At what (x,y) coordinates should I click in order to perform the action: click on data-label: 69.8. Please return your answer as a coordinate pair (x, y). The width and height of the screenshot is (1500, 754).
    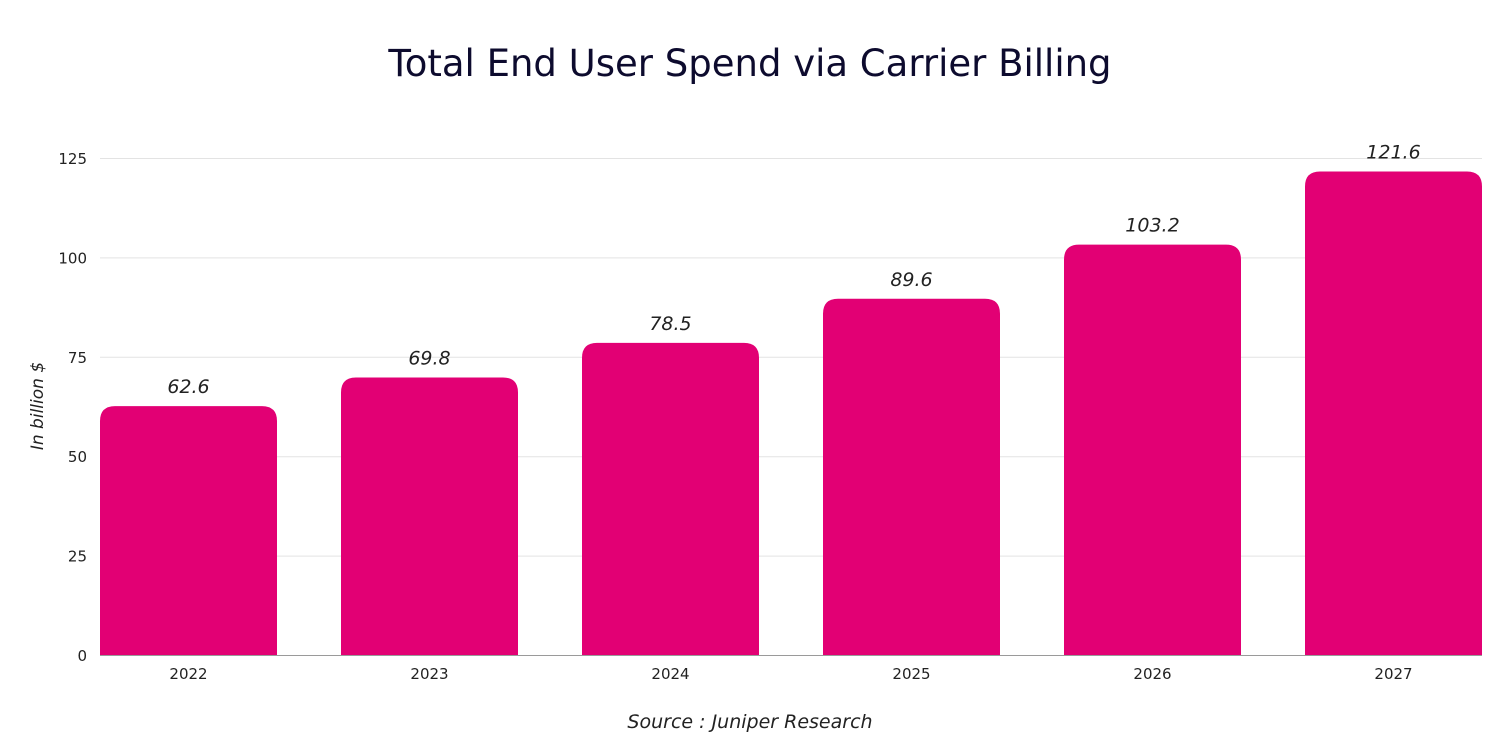
    Looking at the image, I should click on (429, 358).